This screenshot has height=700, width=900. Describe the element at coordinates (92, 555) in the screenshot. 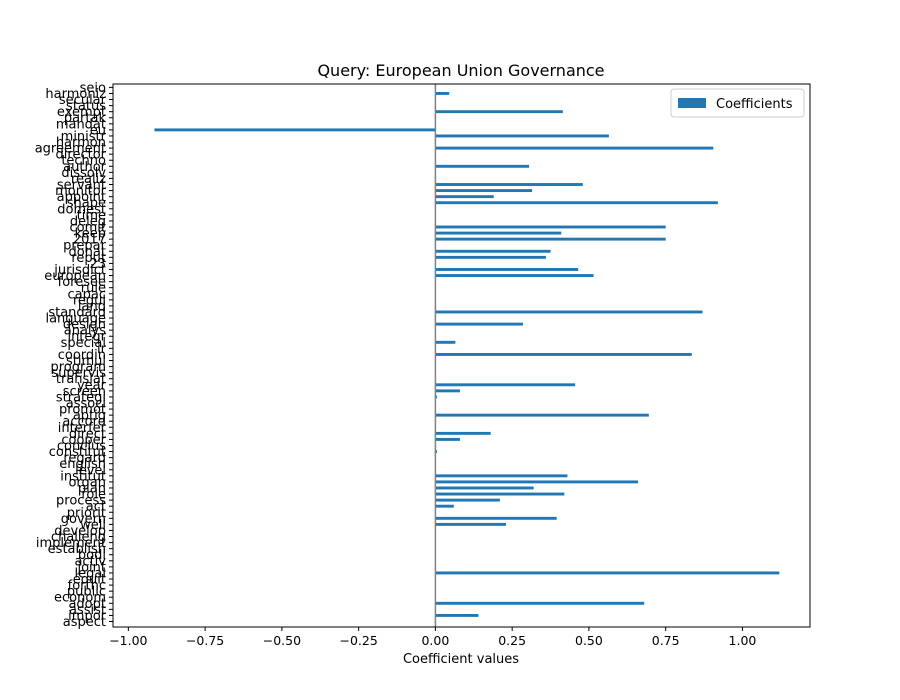

I see `y-tick-label: bodi` at that location.